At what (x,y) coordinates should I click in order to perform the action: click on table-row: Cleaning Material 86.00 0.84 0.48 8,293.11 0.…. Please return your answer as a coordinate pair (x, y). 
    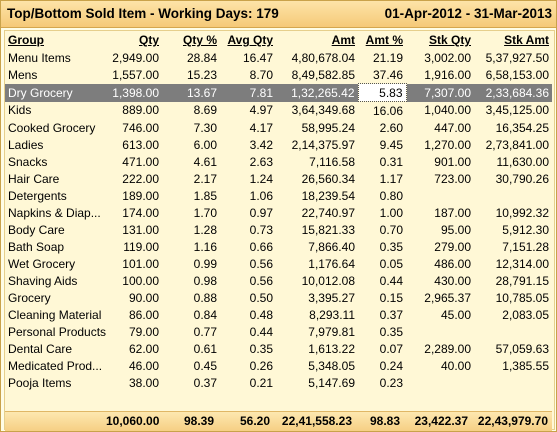
    Looking at the image, I should click on (278, 314).